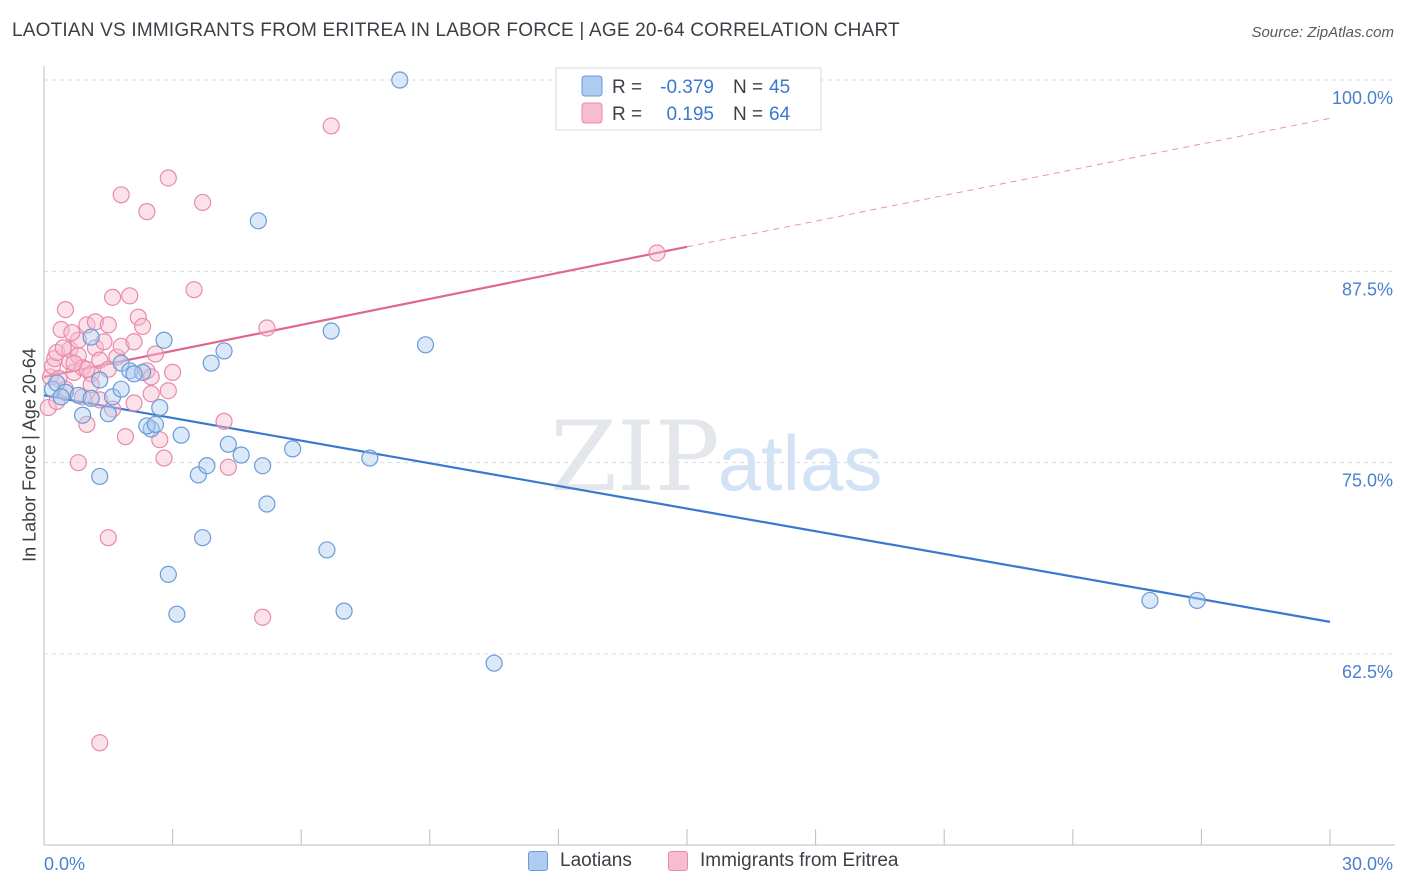  Describe the element at coordinates (596, 860) in the screenshot. I see `legend-label-laotians: Laotians` at that location.